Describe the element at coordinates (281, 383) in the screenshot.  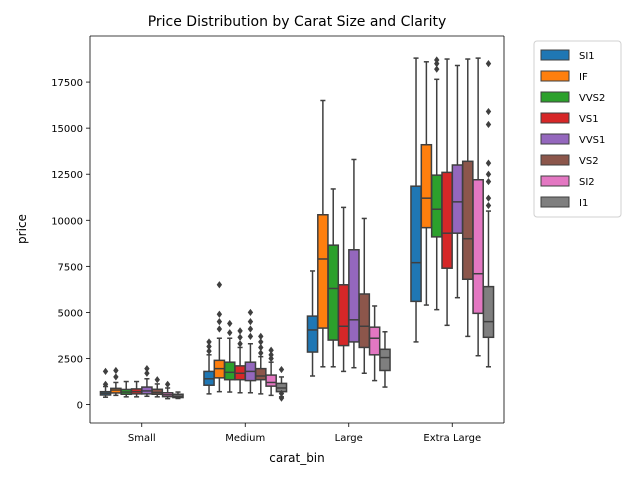
I see `box-i1-medium` at that location.